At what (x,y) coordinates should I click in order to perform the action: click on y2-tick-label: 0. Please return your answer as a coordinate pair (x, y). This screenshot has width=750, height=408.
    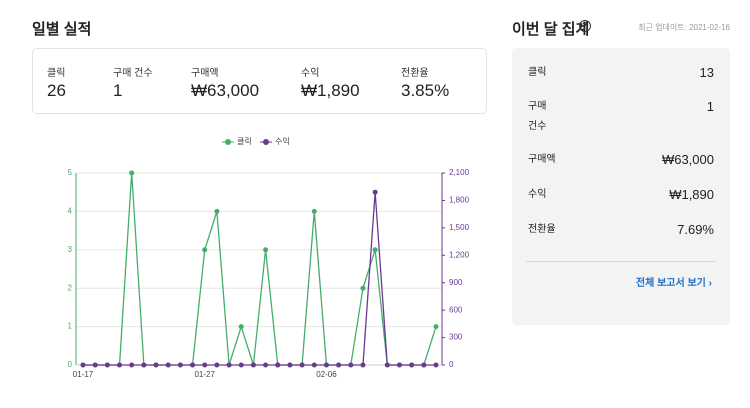
    Looking at the image, I should click on (451, 364).